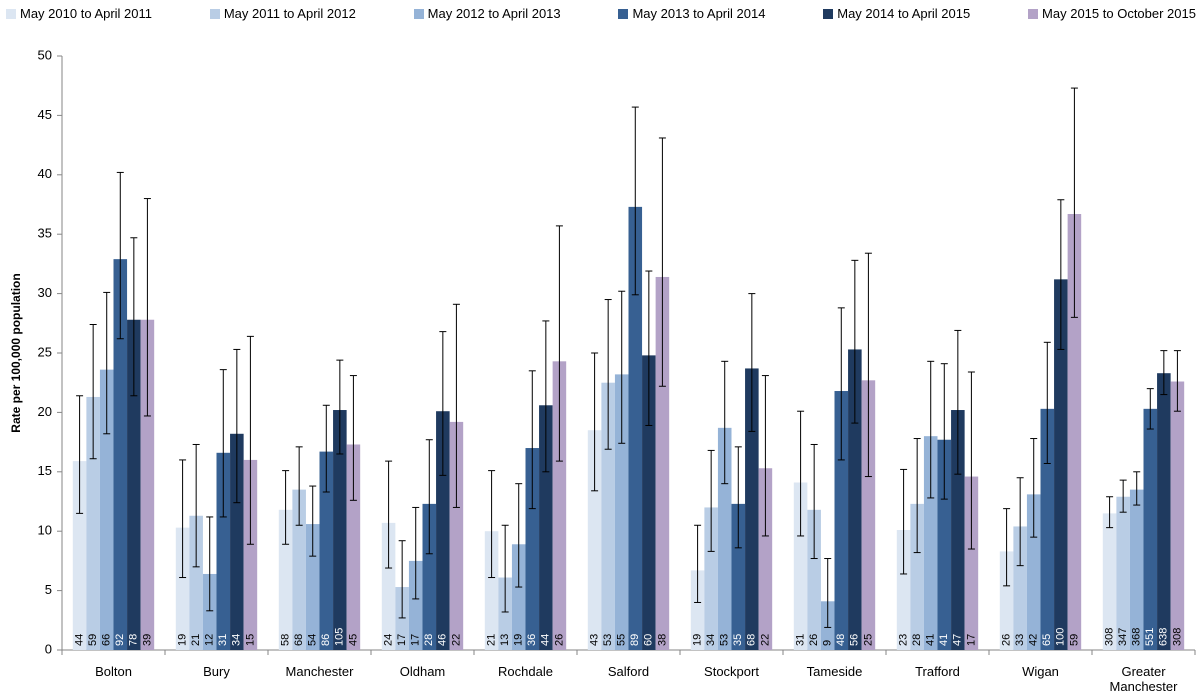  Describe the element at coordinates (855, 640) in the screenshot. I see `count-label: 56` at that location.